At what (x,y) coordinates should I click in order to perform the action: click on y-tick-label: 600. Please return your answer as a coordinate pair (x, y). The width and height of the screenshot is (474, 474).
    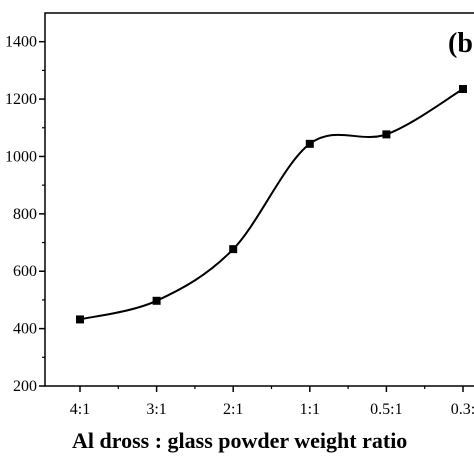
    Looking at the image, I should click on (25, 271).